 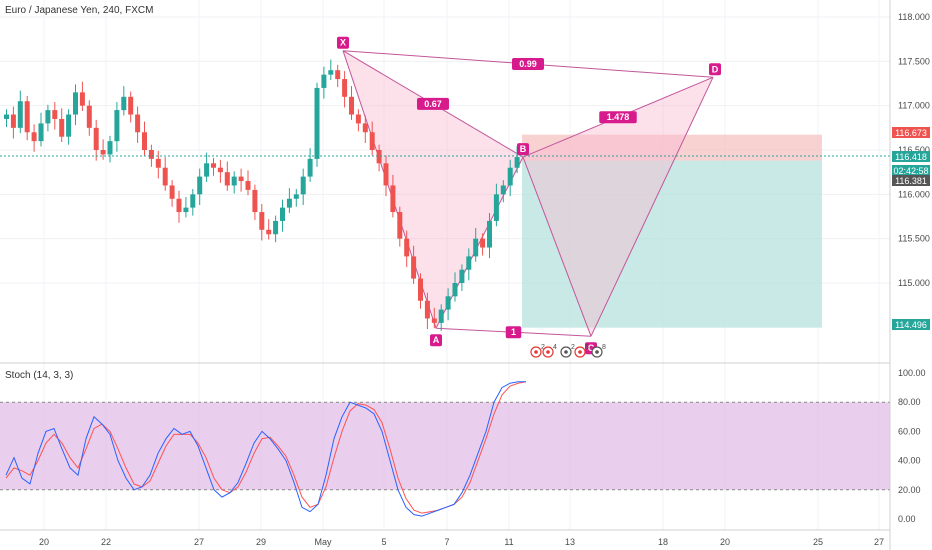 I want to click on time-axis: 20 22 27 29 May 5 7 11 13 18 20 25 27, so click(x=461, y=542).